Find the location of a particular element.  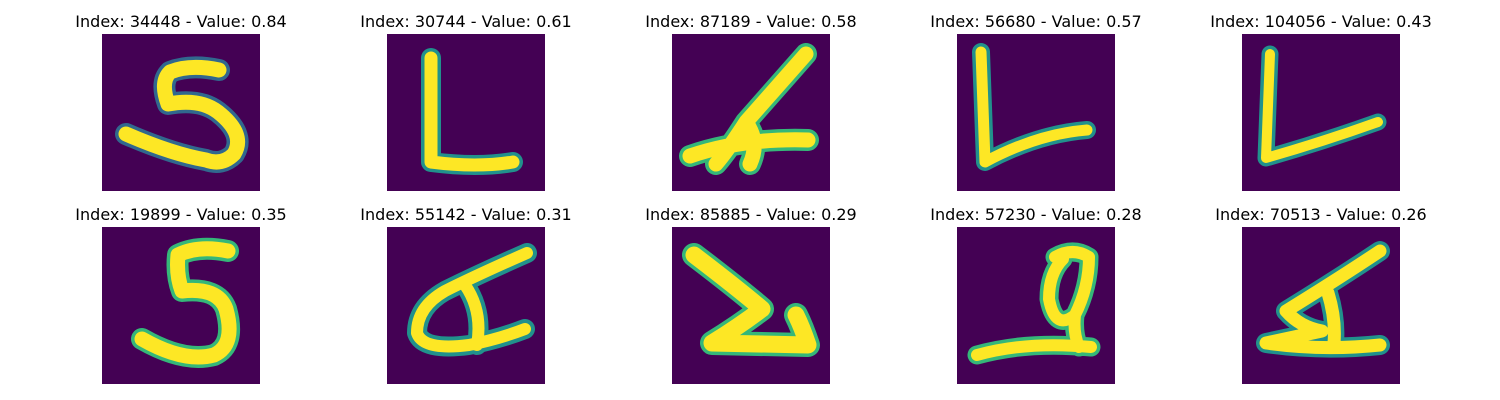

panel-85885: Index: 85885 - Value: 0.29 is located at coordinates (751, 300).